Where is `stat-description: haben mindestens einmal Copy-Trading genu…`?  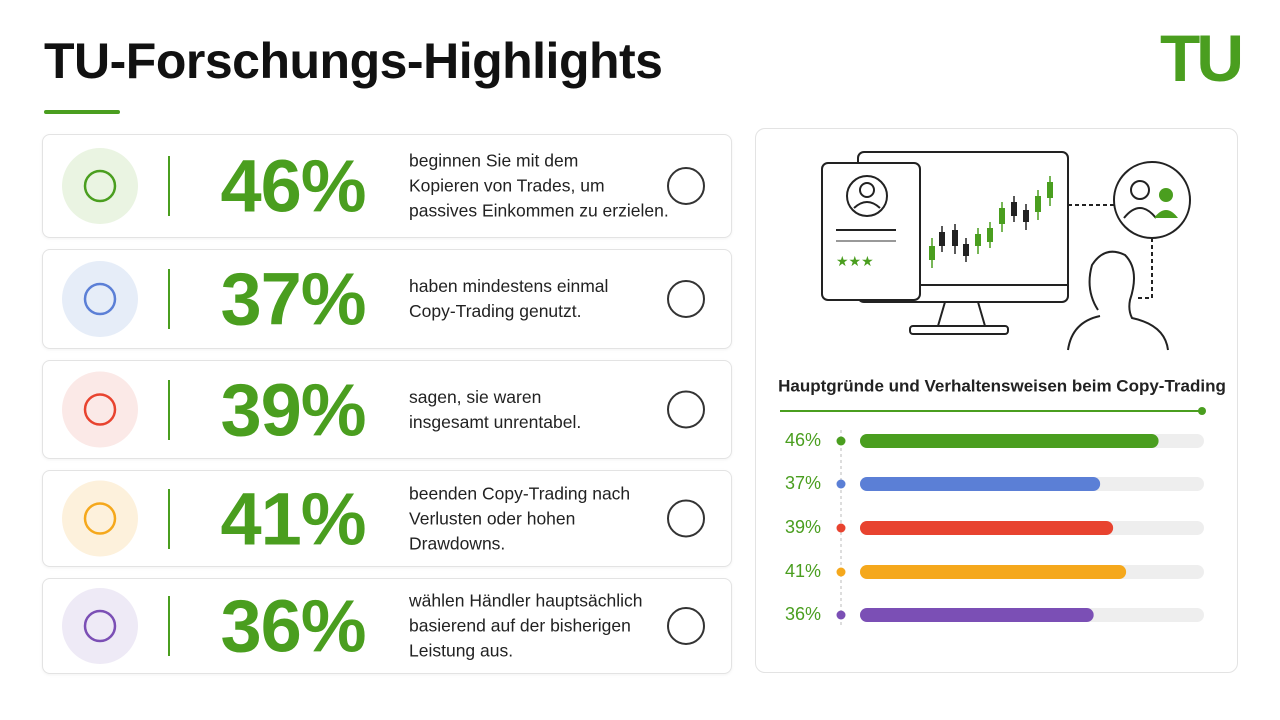 stat-description: haben mindestens einmal Copy-Trading genu… is located at coordinates (508, 299).